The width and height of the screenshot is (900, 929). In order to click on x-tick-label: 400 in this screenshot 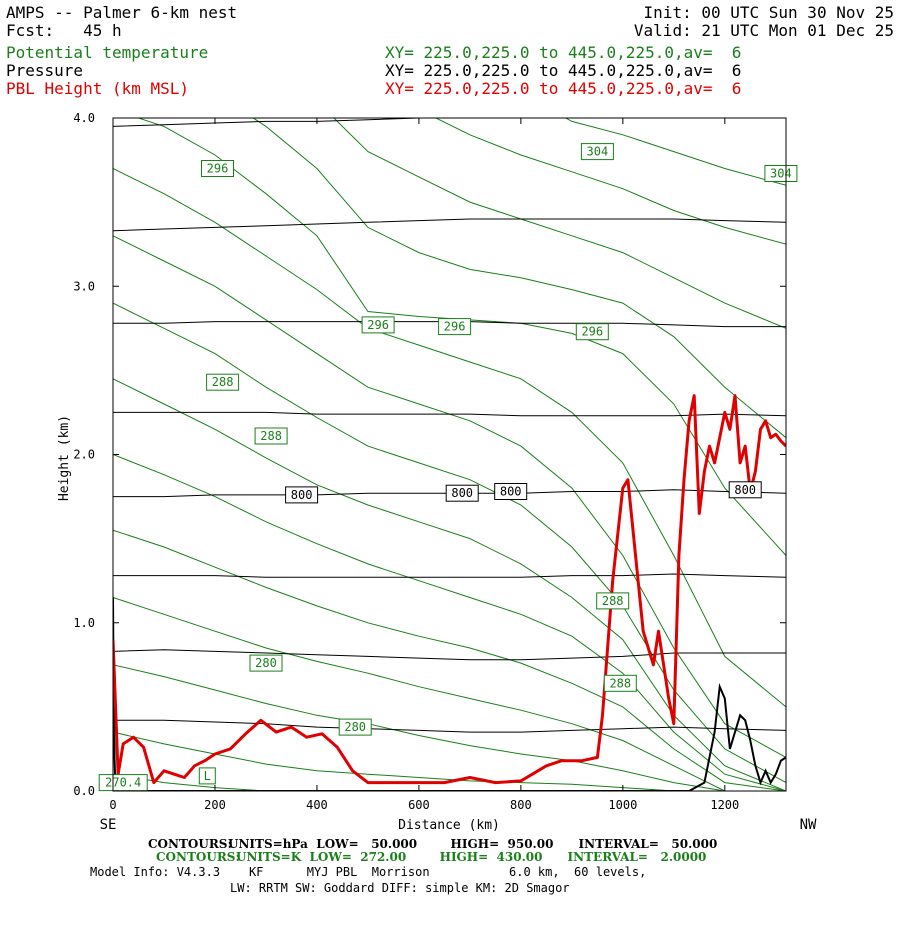, I will do `click(317, 805)`.